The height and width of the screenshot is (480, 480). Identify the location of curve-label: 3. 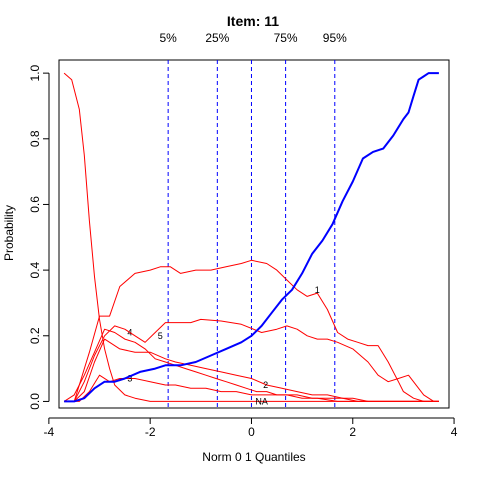
(129, 378).